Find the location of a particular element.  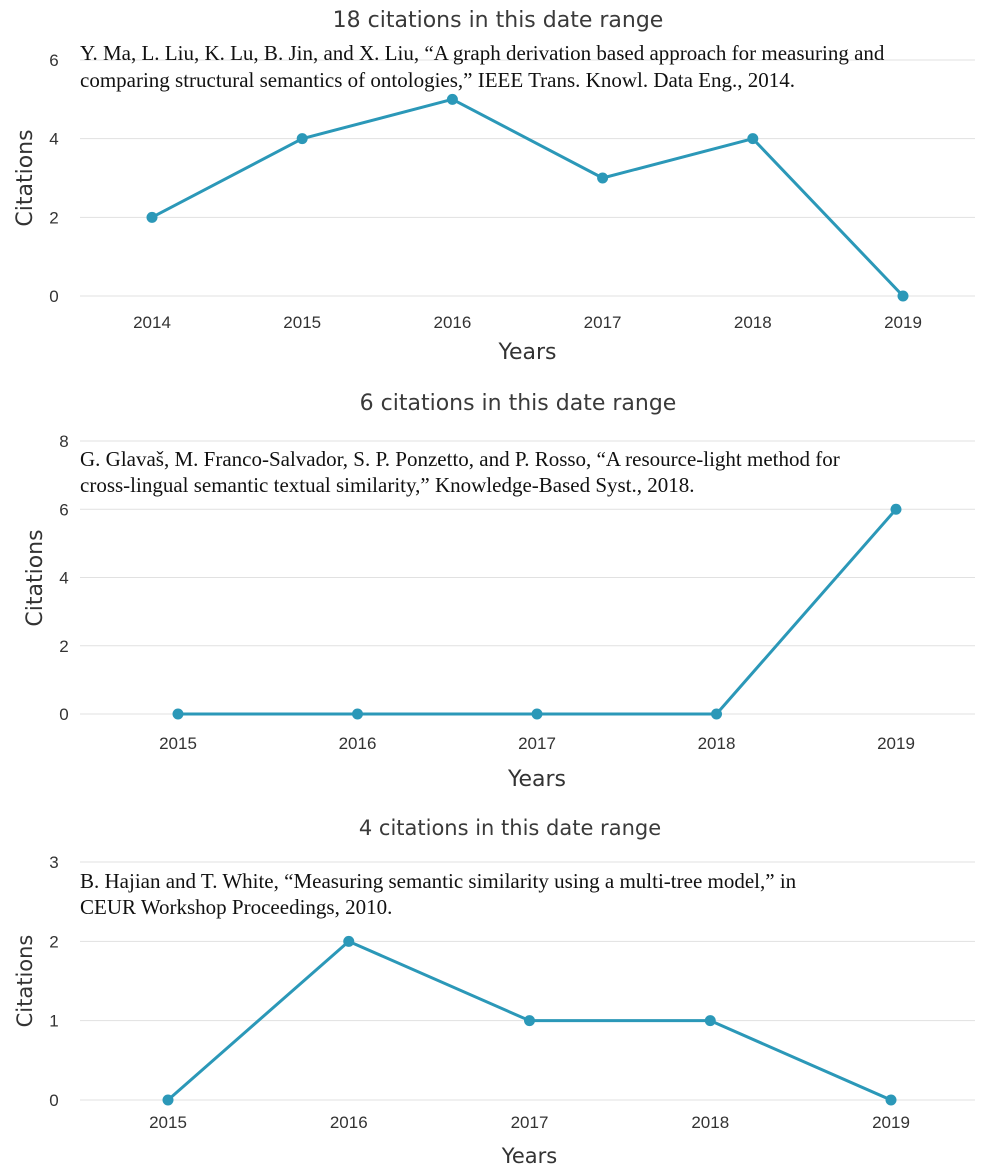

reference-line: CEUR Workshop Proceedings, 2010. is located at coordinates (236, 907).